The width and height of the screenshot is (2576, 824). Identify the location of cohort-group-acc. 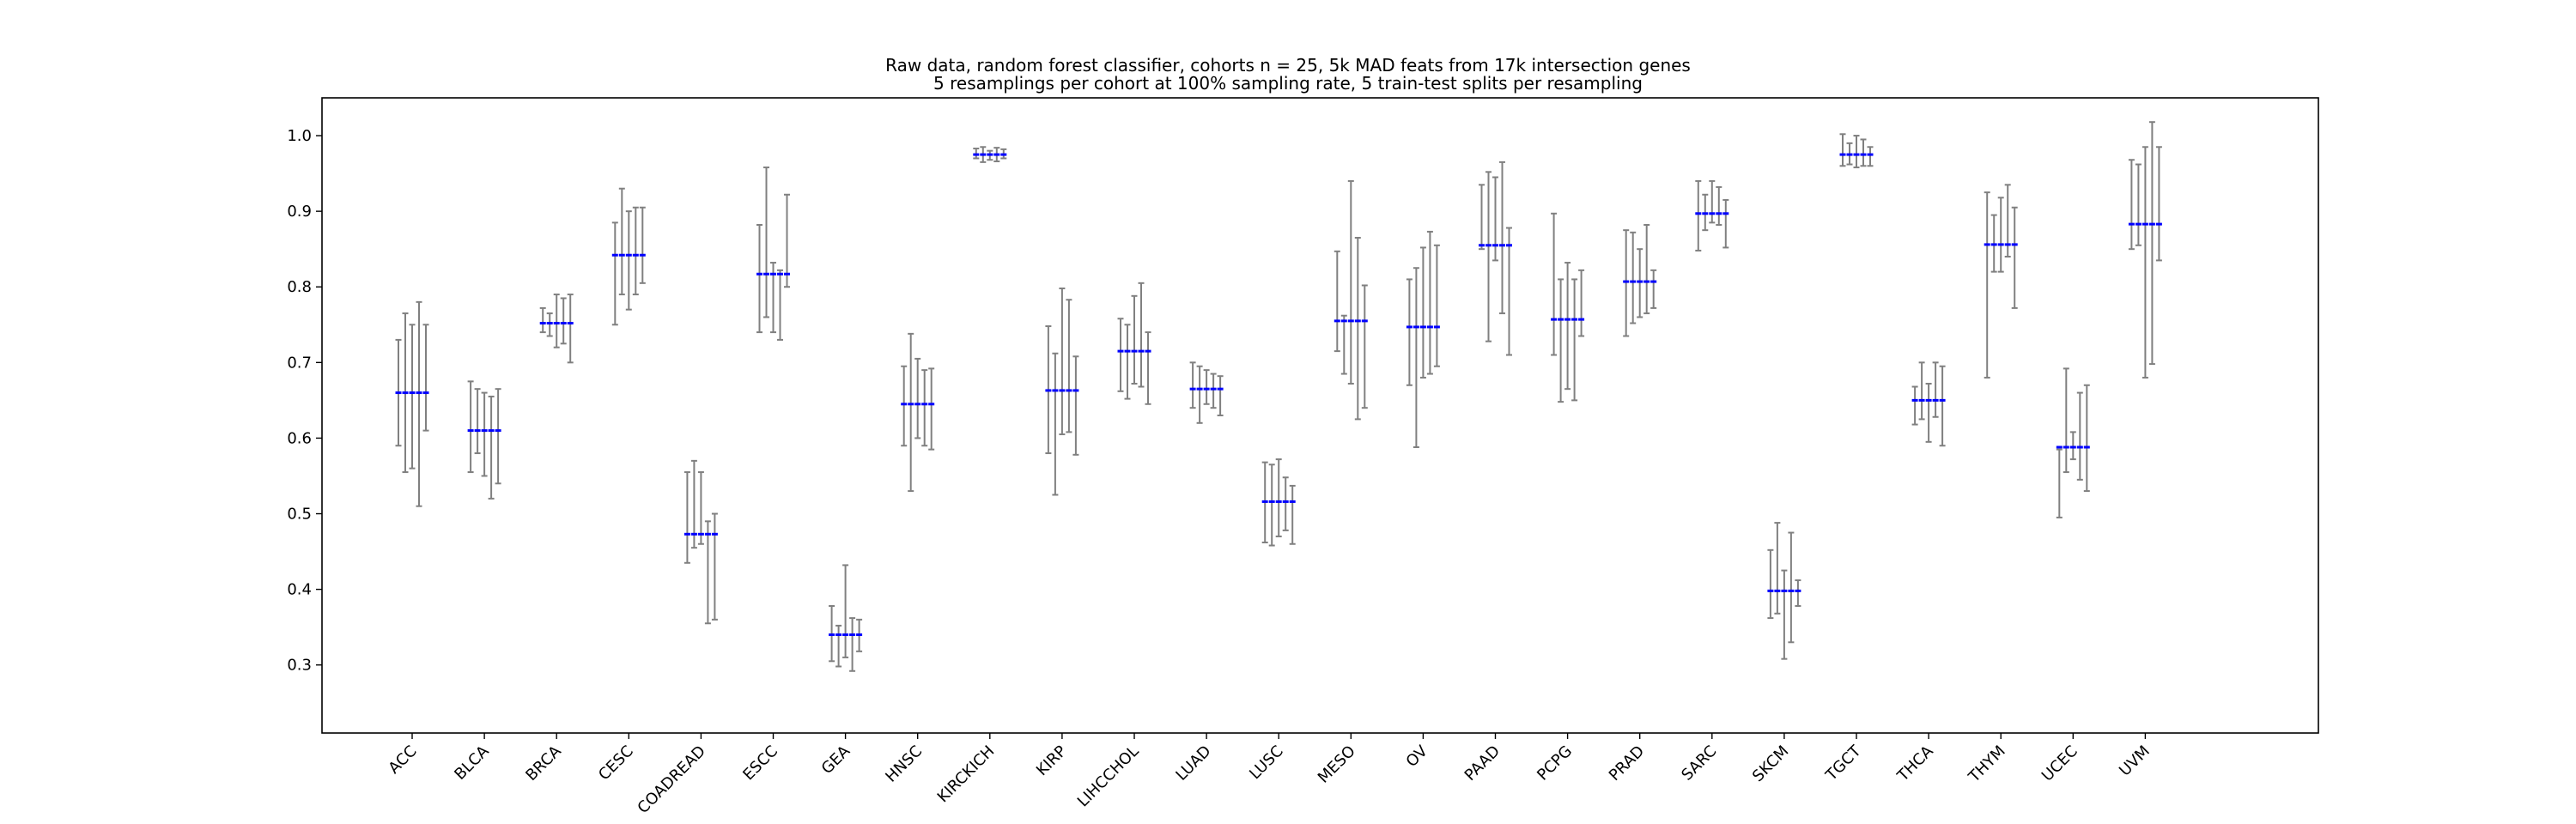
(412, 403).